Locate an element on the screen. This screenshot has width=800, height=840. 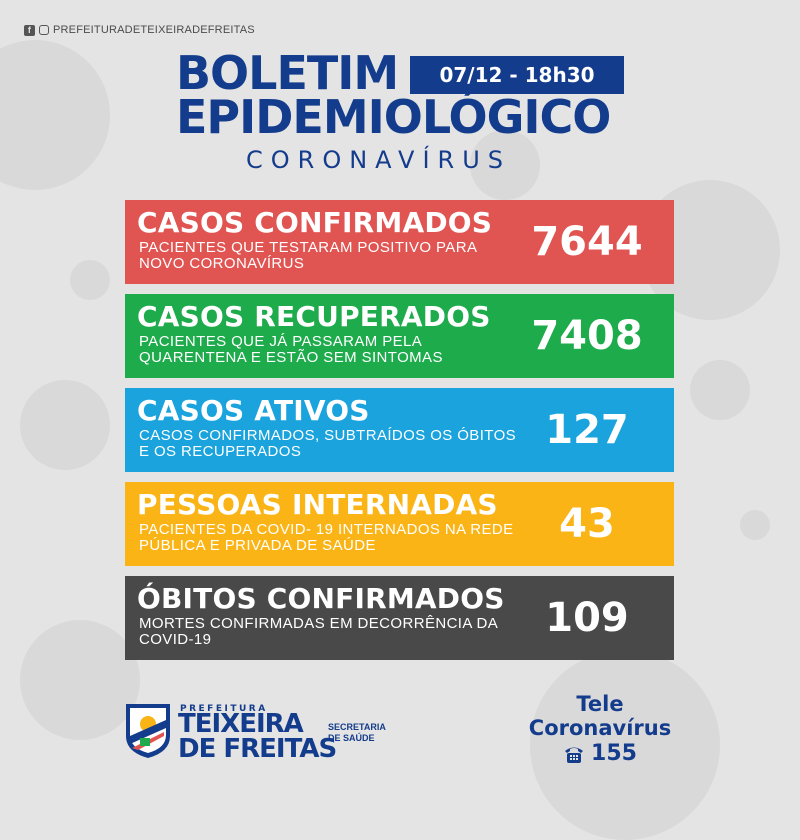
city-shield-icon is located at coordinates (148, 731).